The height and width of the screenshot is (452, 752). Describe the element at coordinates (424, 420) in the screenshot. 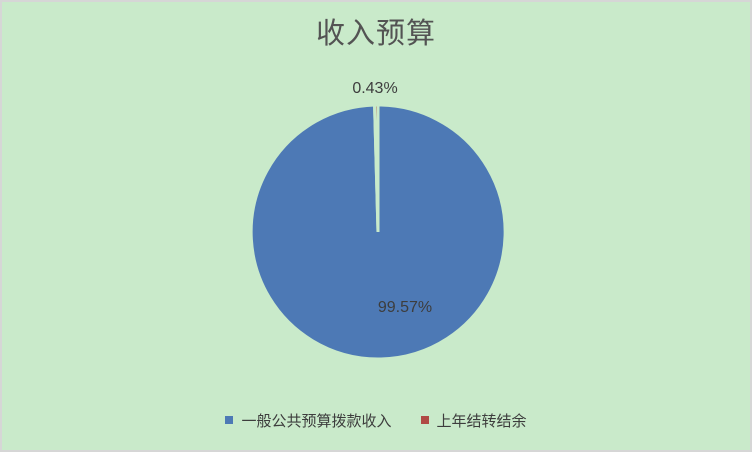

I see `legend-marker-red-square-icon` at that location.